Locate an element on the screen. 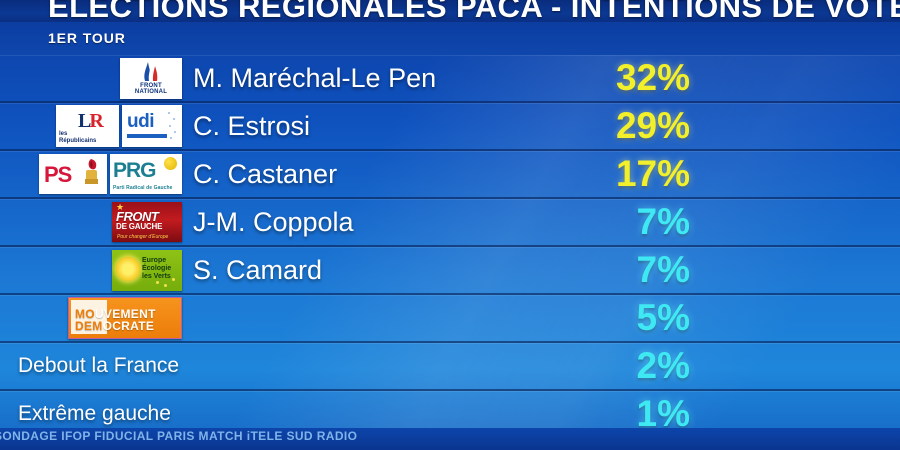 The height and width of the screenshot is (450, 900). candidate-percentage: 29% is located at coordinates (652, 125).